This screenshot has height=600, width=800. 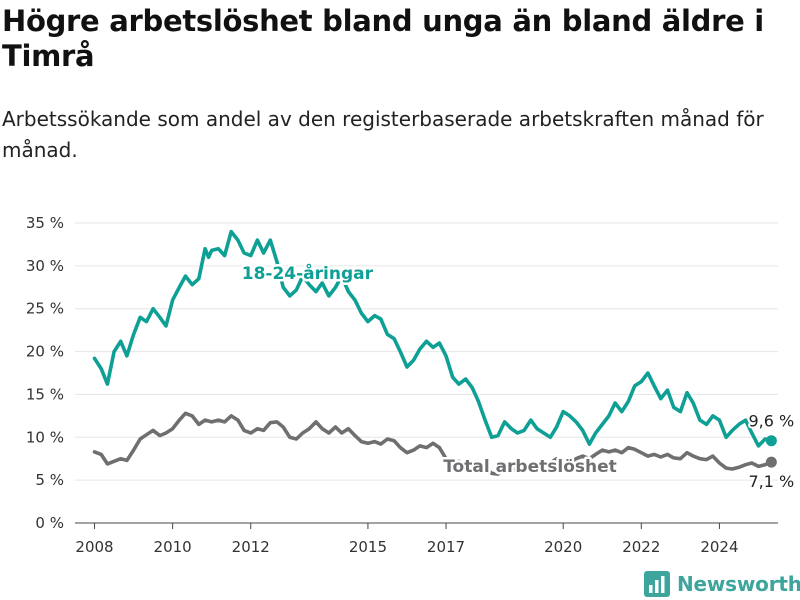 What do you see at coordinates (49, 480) in the screenshot?
I see `y-tick-label: 5 %` at bounding box center [49, 480].